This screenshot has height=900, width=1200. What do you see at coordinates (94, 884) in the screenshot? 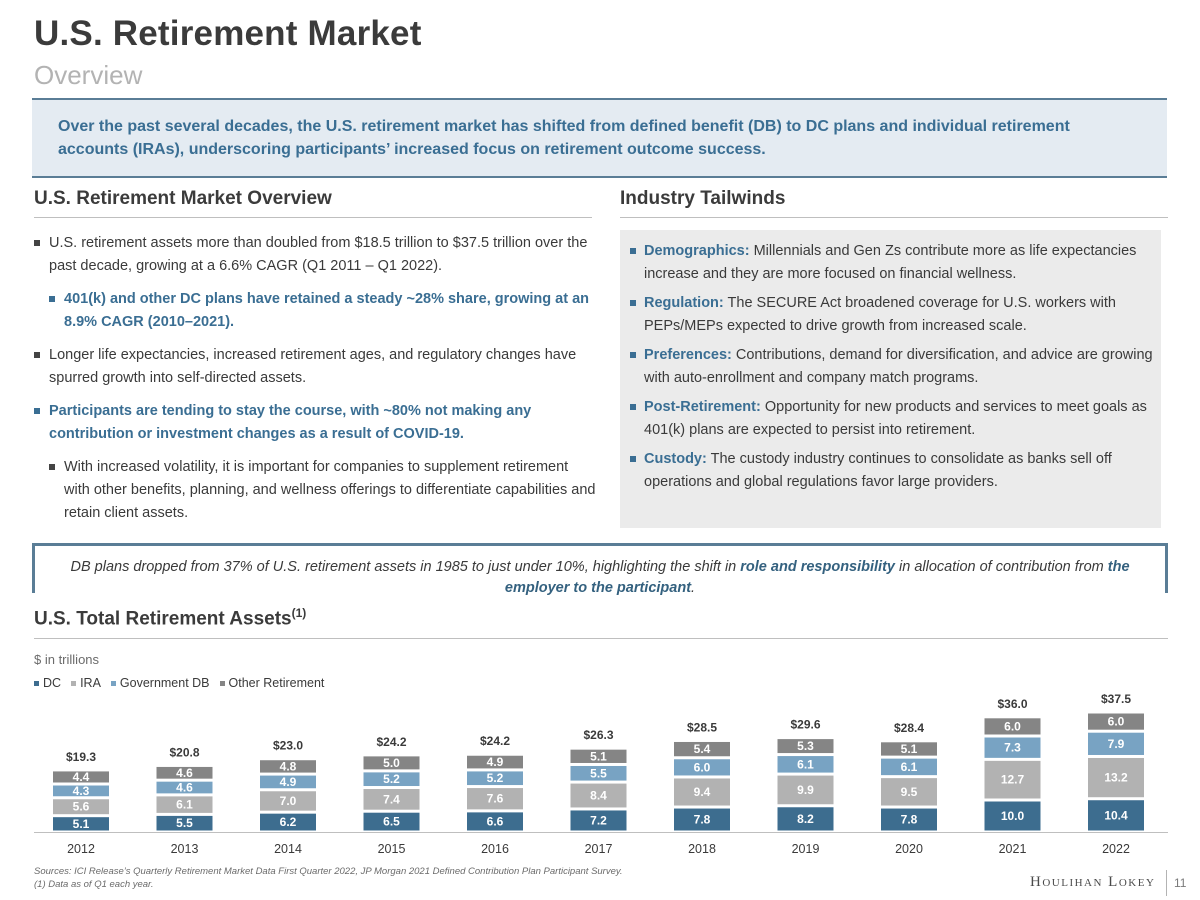
I see `data-note: (1) Data as of Q1 each year.` at bounding box center [94, 884].